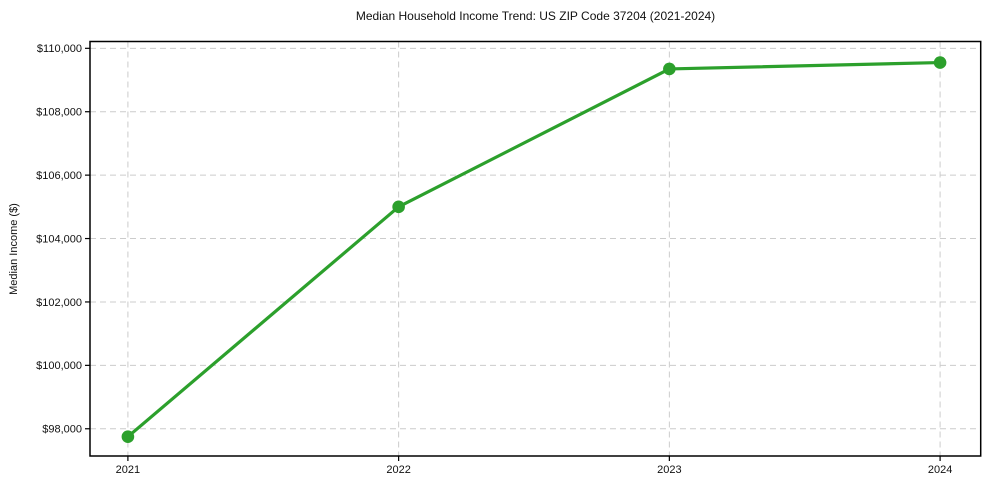 This screenshot has width=989, height=490. I want to click on x-tick-label: 2024, so click(940, 470).